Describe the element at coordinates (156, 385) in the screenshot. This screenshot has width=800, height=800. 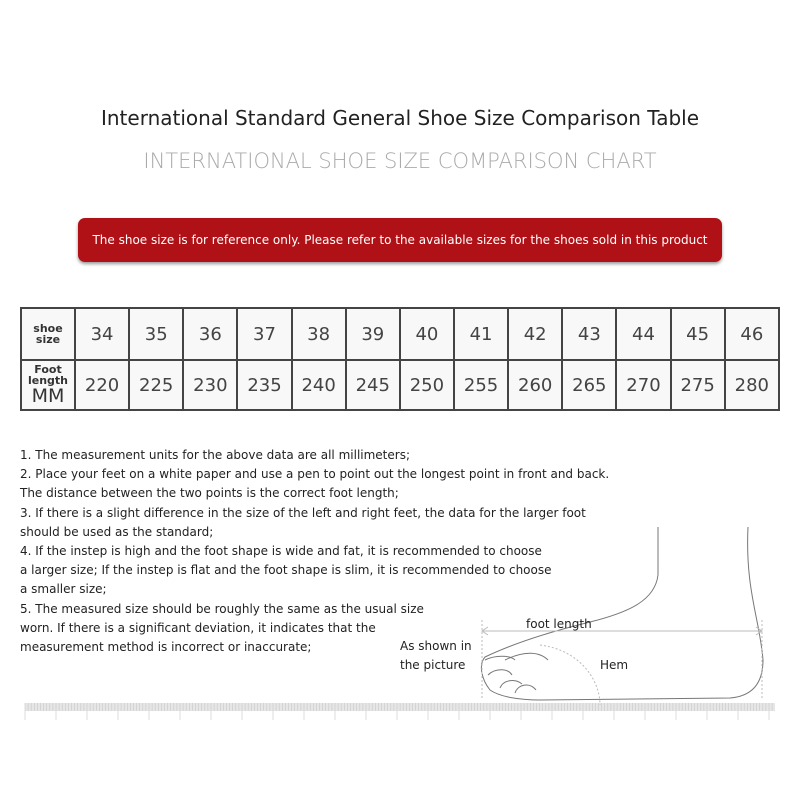
I see `foot-length-cell: 225` at that location.